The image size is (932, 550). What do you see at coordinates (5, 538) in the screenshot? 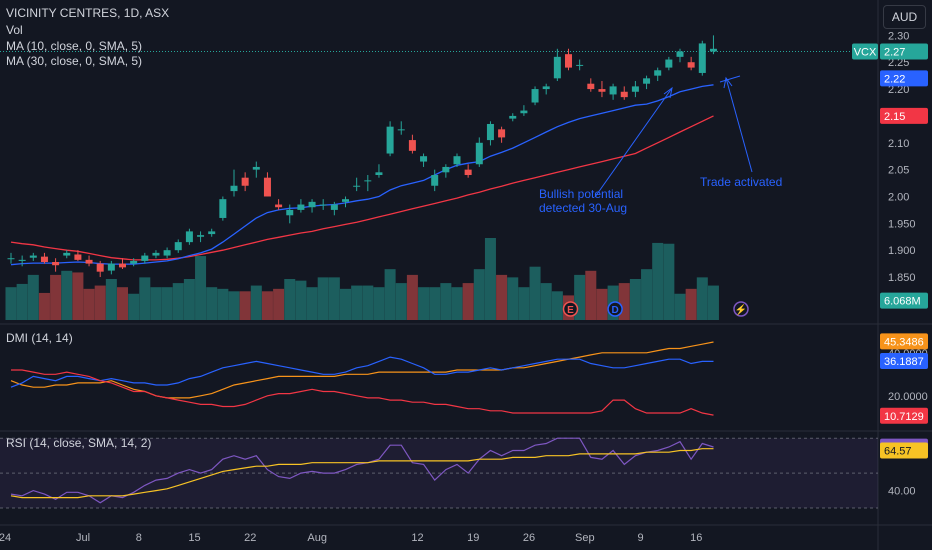
I see `time-tick-label: 24` at bounding box center [5, 538].